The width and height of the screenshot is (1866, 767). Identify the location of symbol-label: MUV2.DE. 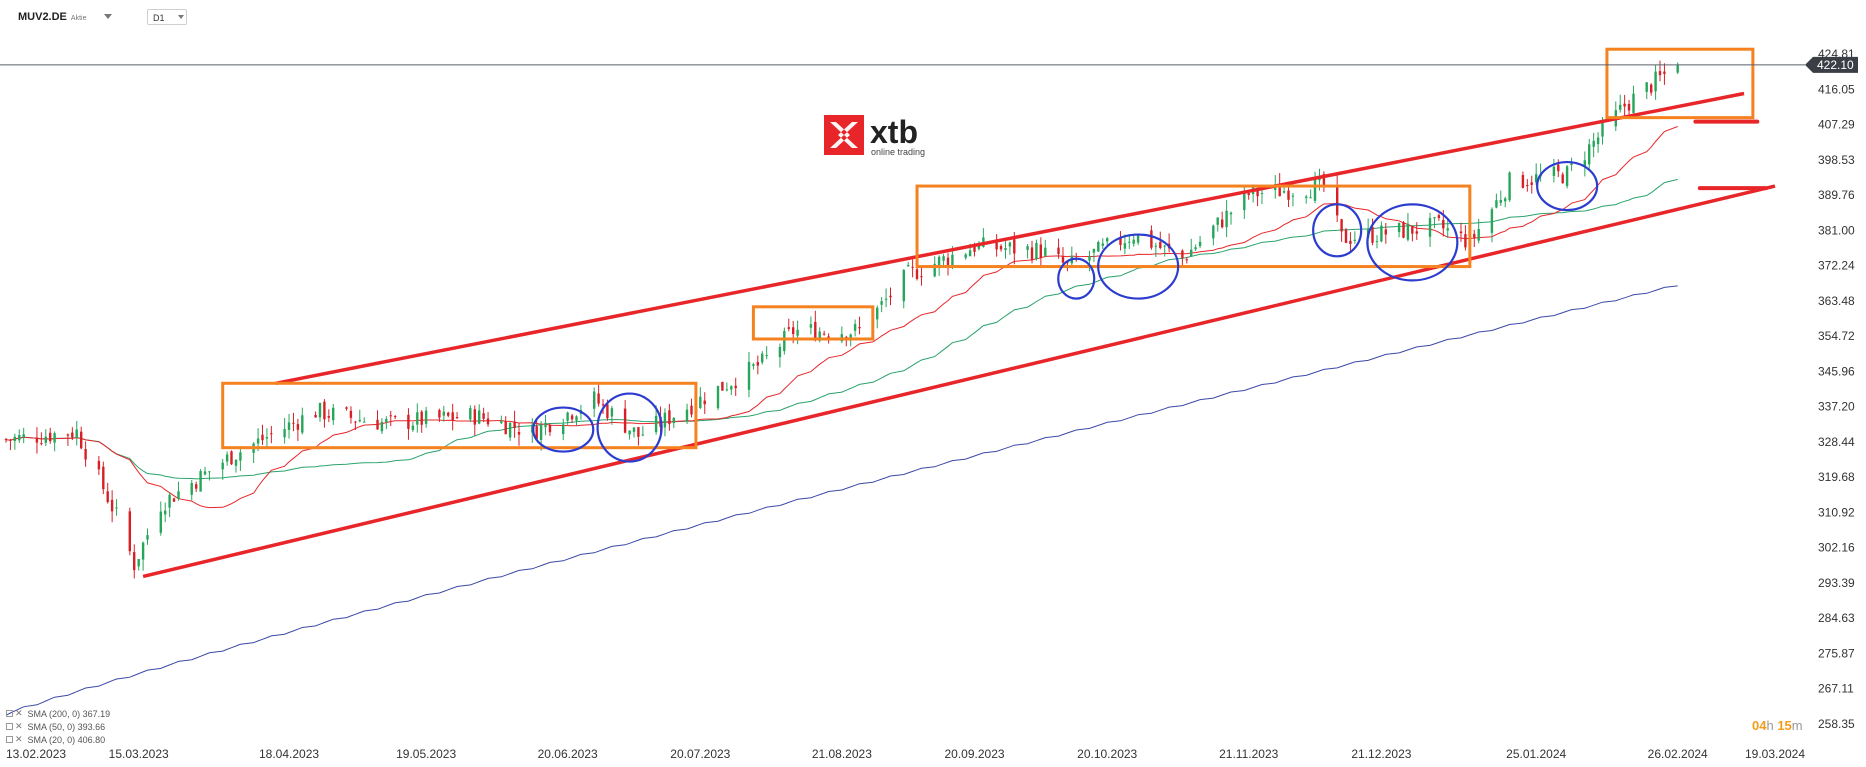
(42, 17).